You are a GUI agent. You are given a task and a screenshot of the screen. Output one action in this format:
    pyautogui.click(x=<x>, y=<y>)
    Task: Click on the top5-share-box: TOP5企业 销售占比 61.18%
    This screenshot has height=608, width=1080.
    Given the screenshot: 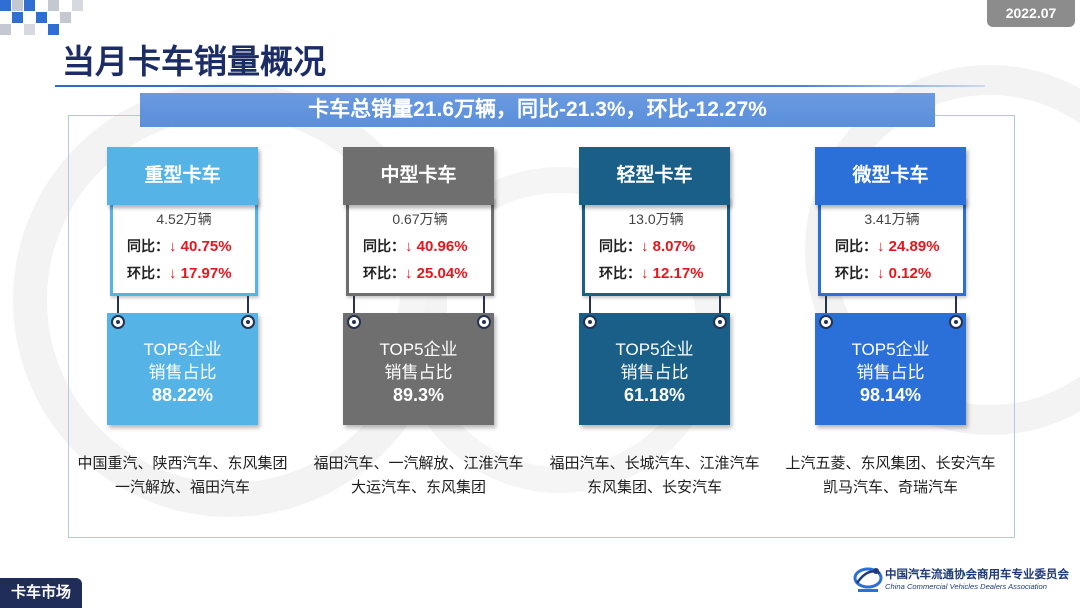 What is the action you would take?
    pyautogui.click(x=654, y=369)
    